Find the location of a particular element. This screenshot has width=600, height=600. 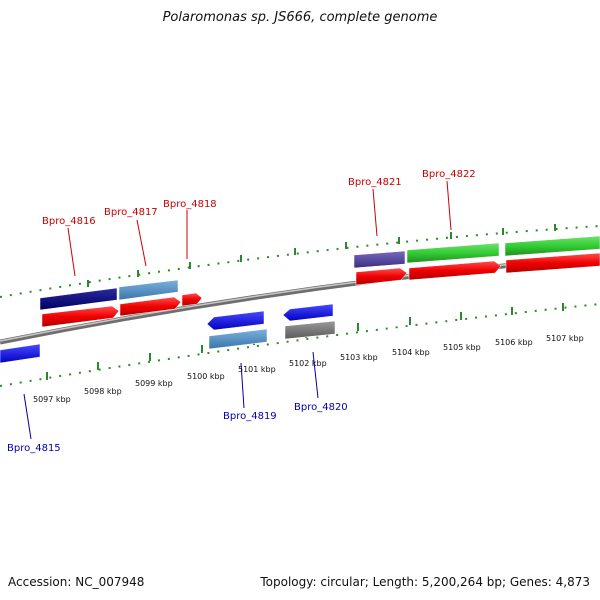

gene-bpro-4819-feature is located at coordinates (238, 339).